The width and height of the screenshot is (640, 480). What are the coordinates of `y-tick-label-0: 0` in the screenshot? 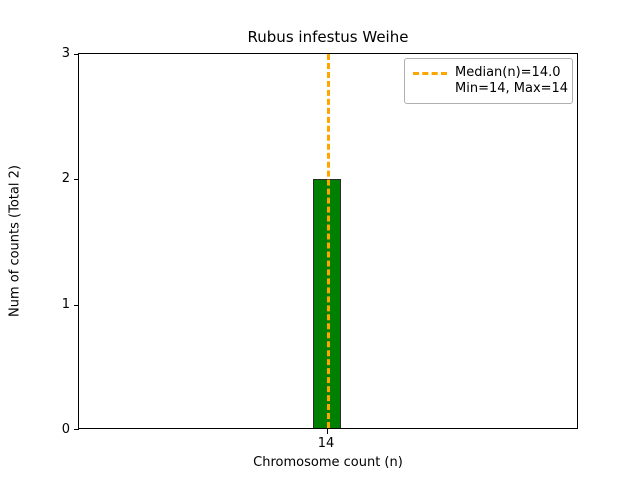 It's located at (65, 429).